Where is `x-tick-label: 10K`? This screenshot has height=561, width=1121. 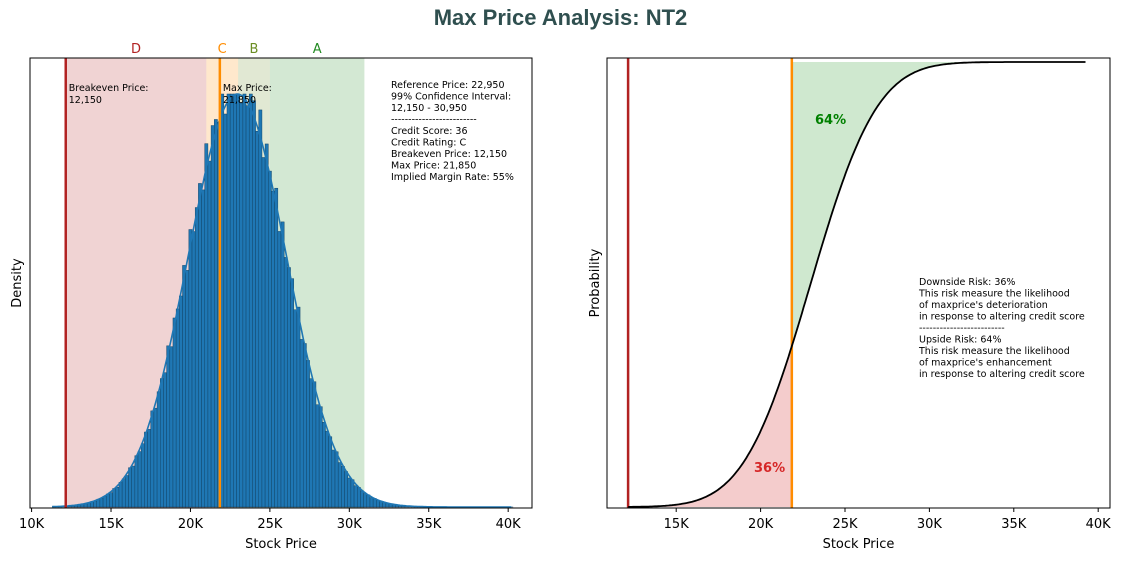 x-tick-label: 10K is located at coordinates (32, 524).